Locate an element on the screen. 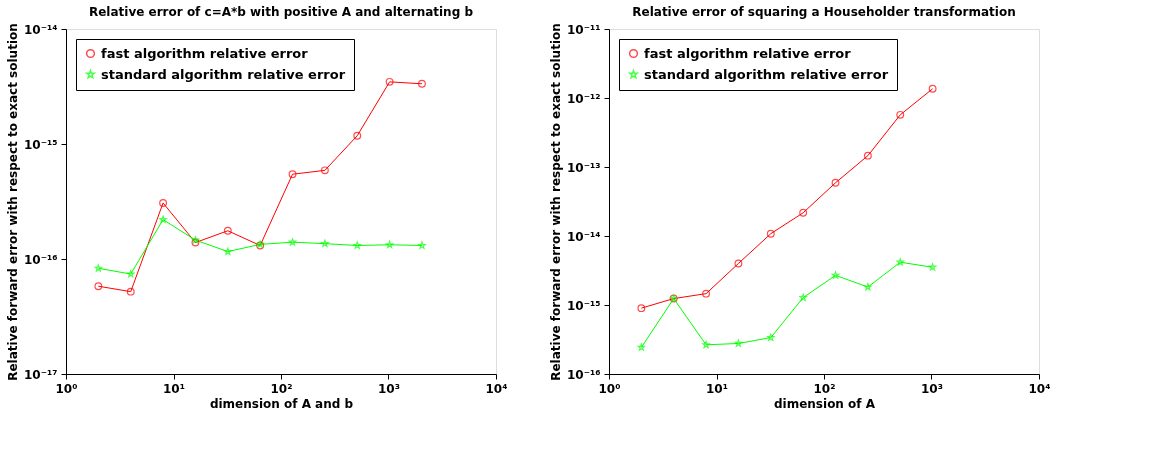 The image size is (1166, 450). y-tick-label: 10⁻¹³ is located at coordinates (583, 167).